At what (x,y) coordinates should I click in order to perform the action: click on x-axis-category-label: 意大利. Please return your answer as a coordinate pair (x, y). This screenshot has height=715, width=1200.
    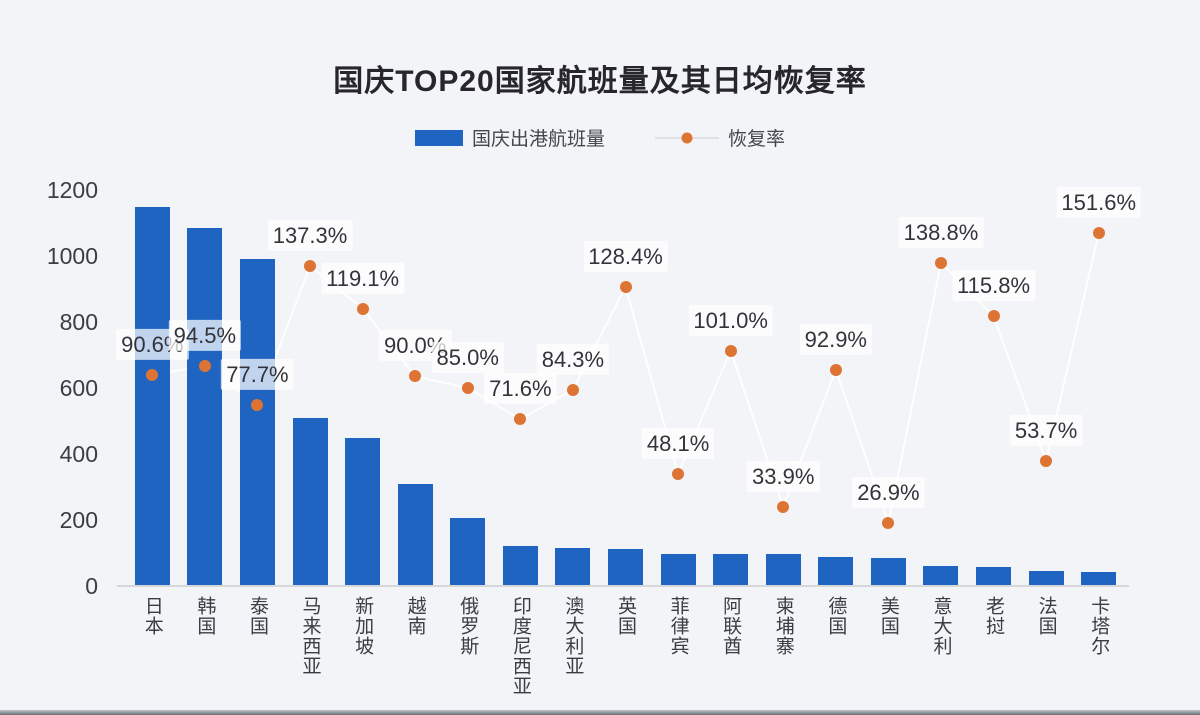
    Looking at the image, I should click on (941, 626).